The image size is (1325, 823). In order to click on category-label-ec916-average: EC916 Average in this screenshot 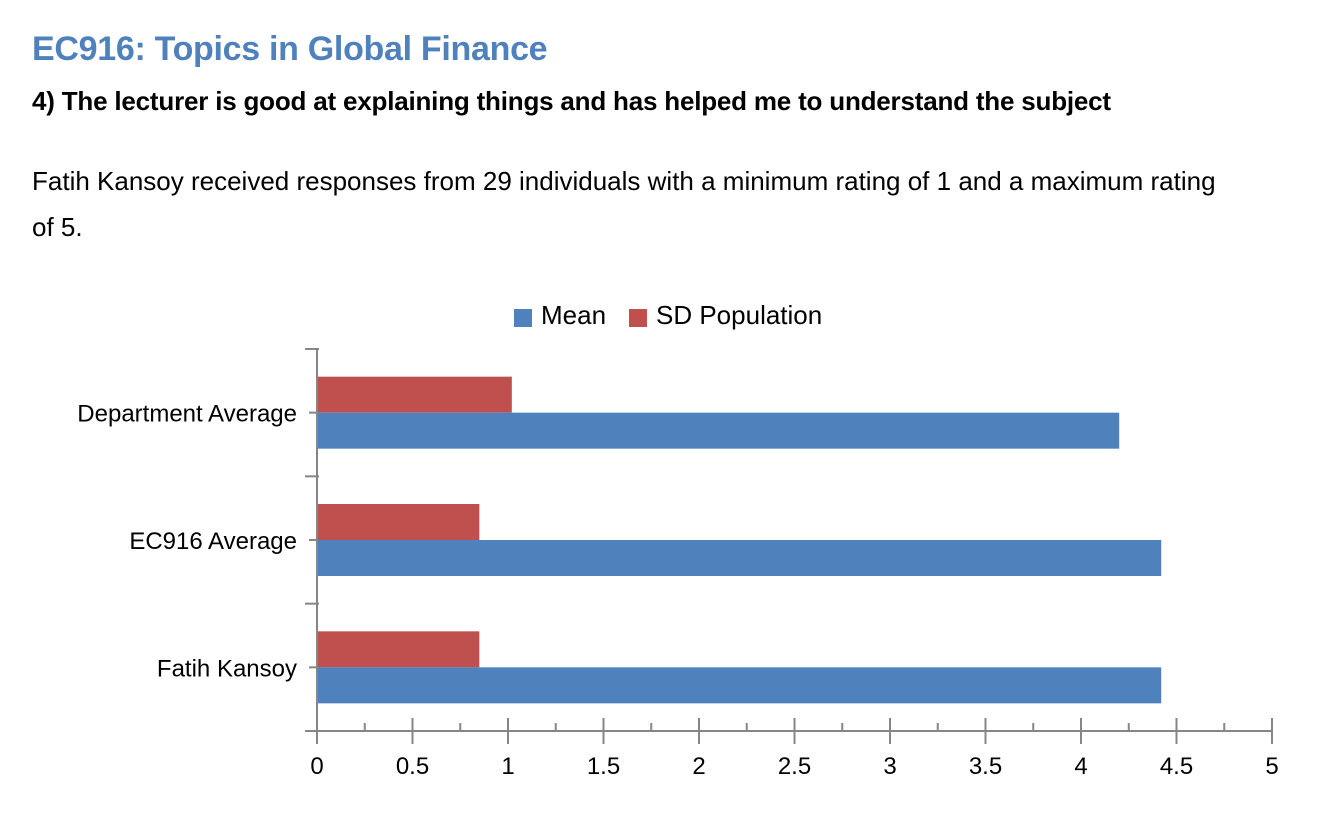, I will do `click(213, 541)`.